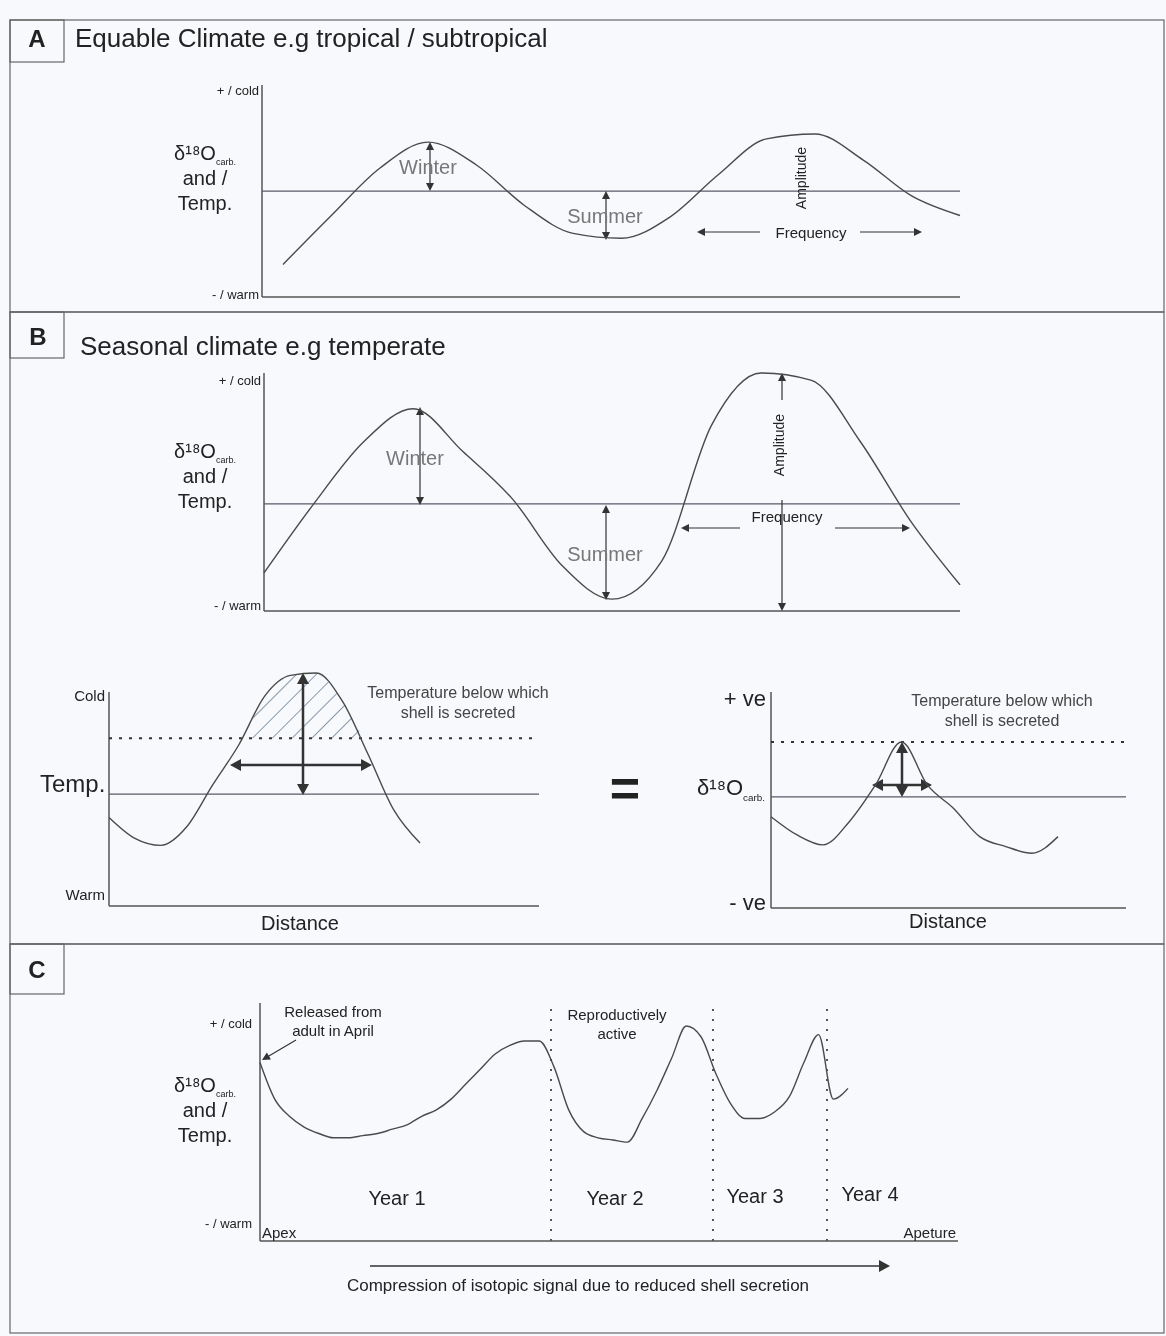 This screenshot has height=1336, width=1166. I want to click on annotation: Year 3, so click(755, 1196).